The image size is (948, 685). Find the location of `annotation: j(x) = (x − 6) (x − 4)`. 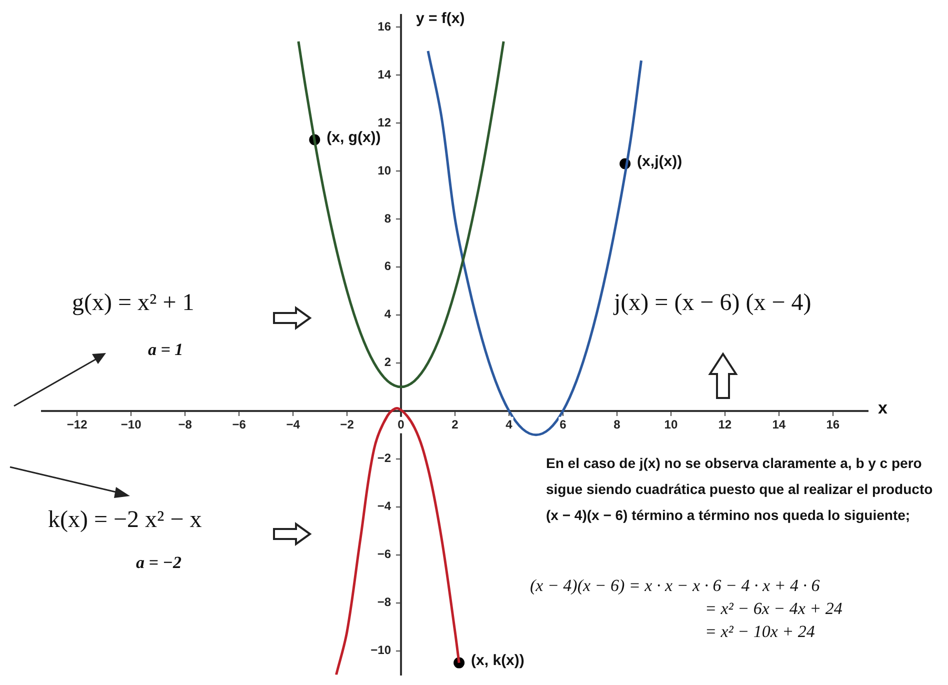

annotation: j(x) = (x − 6) (x − 4) is located at coordinates (713, 303).